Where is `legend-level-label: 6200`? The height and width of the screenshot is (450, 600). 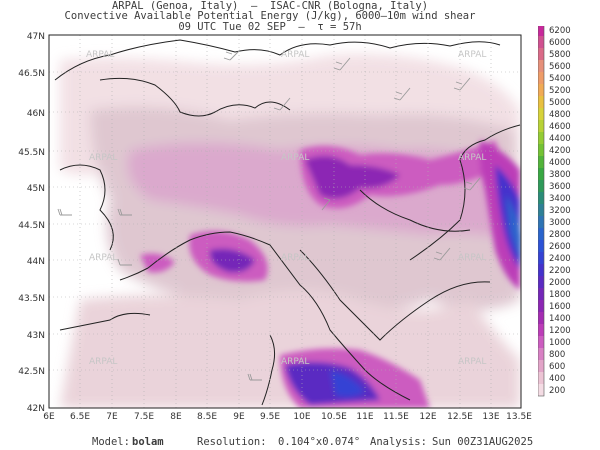
legend-level-label: 6200 is located at coordinates (560, 31).